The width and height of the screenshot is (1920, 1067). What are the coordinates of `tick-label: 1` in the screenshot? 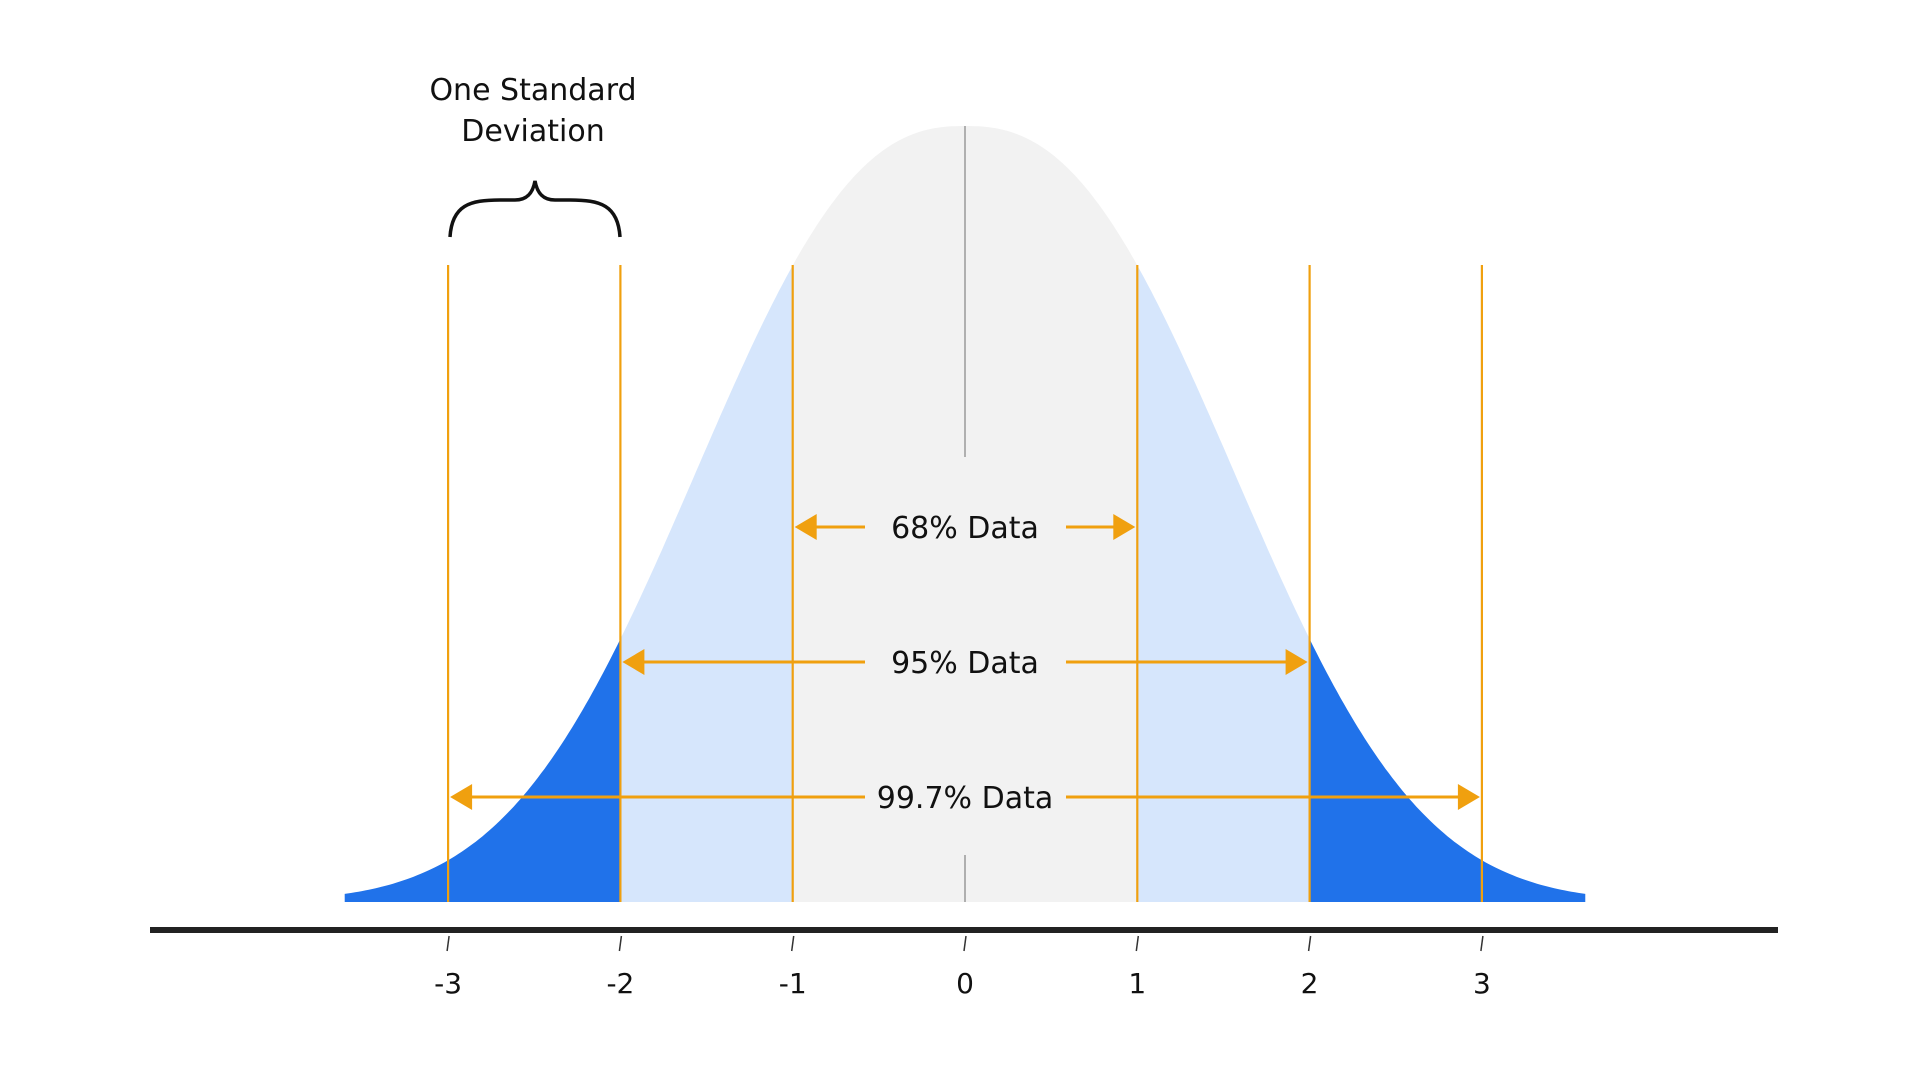 It's located at (1137, 983).